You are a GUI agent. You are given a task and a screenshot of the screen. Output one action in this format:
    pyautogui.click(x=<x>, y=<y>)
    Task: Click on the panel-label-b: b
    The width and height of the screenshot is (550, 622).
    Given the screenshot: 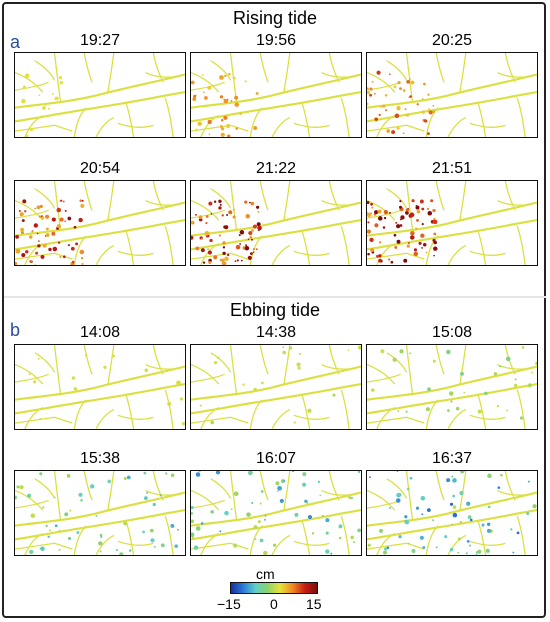 What is the action you would take?
    pyautogui.click(x=15, y=330)
    